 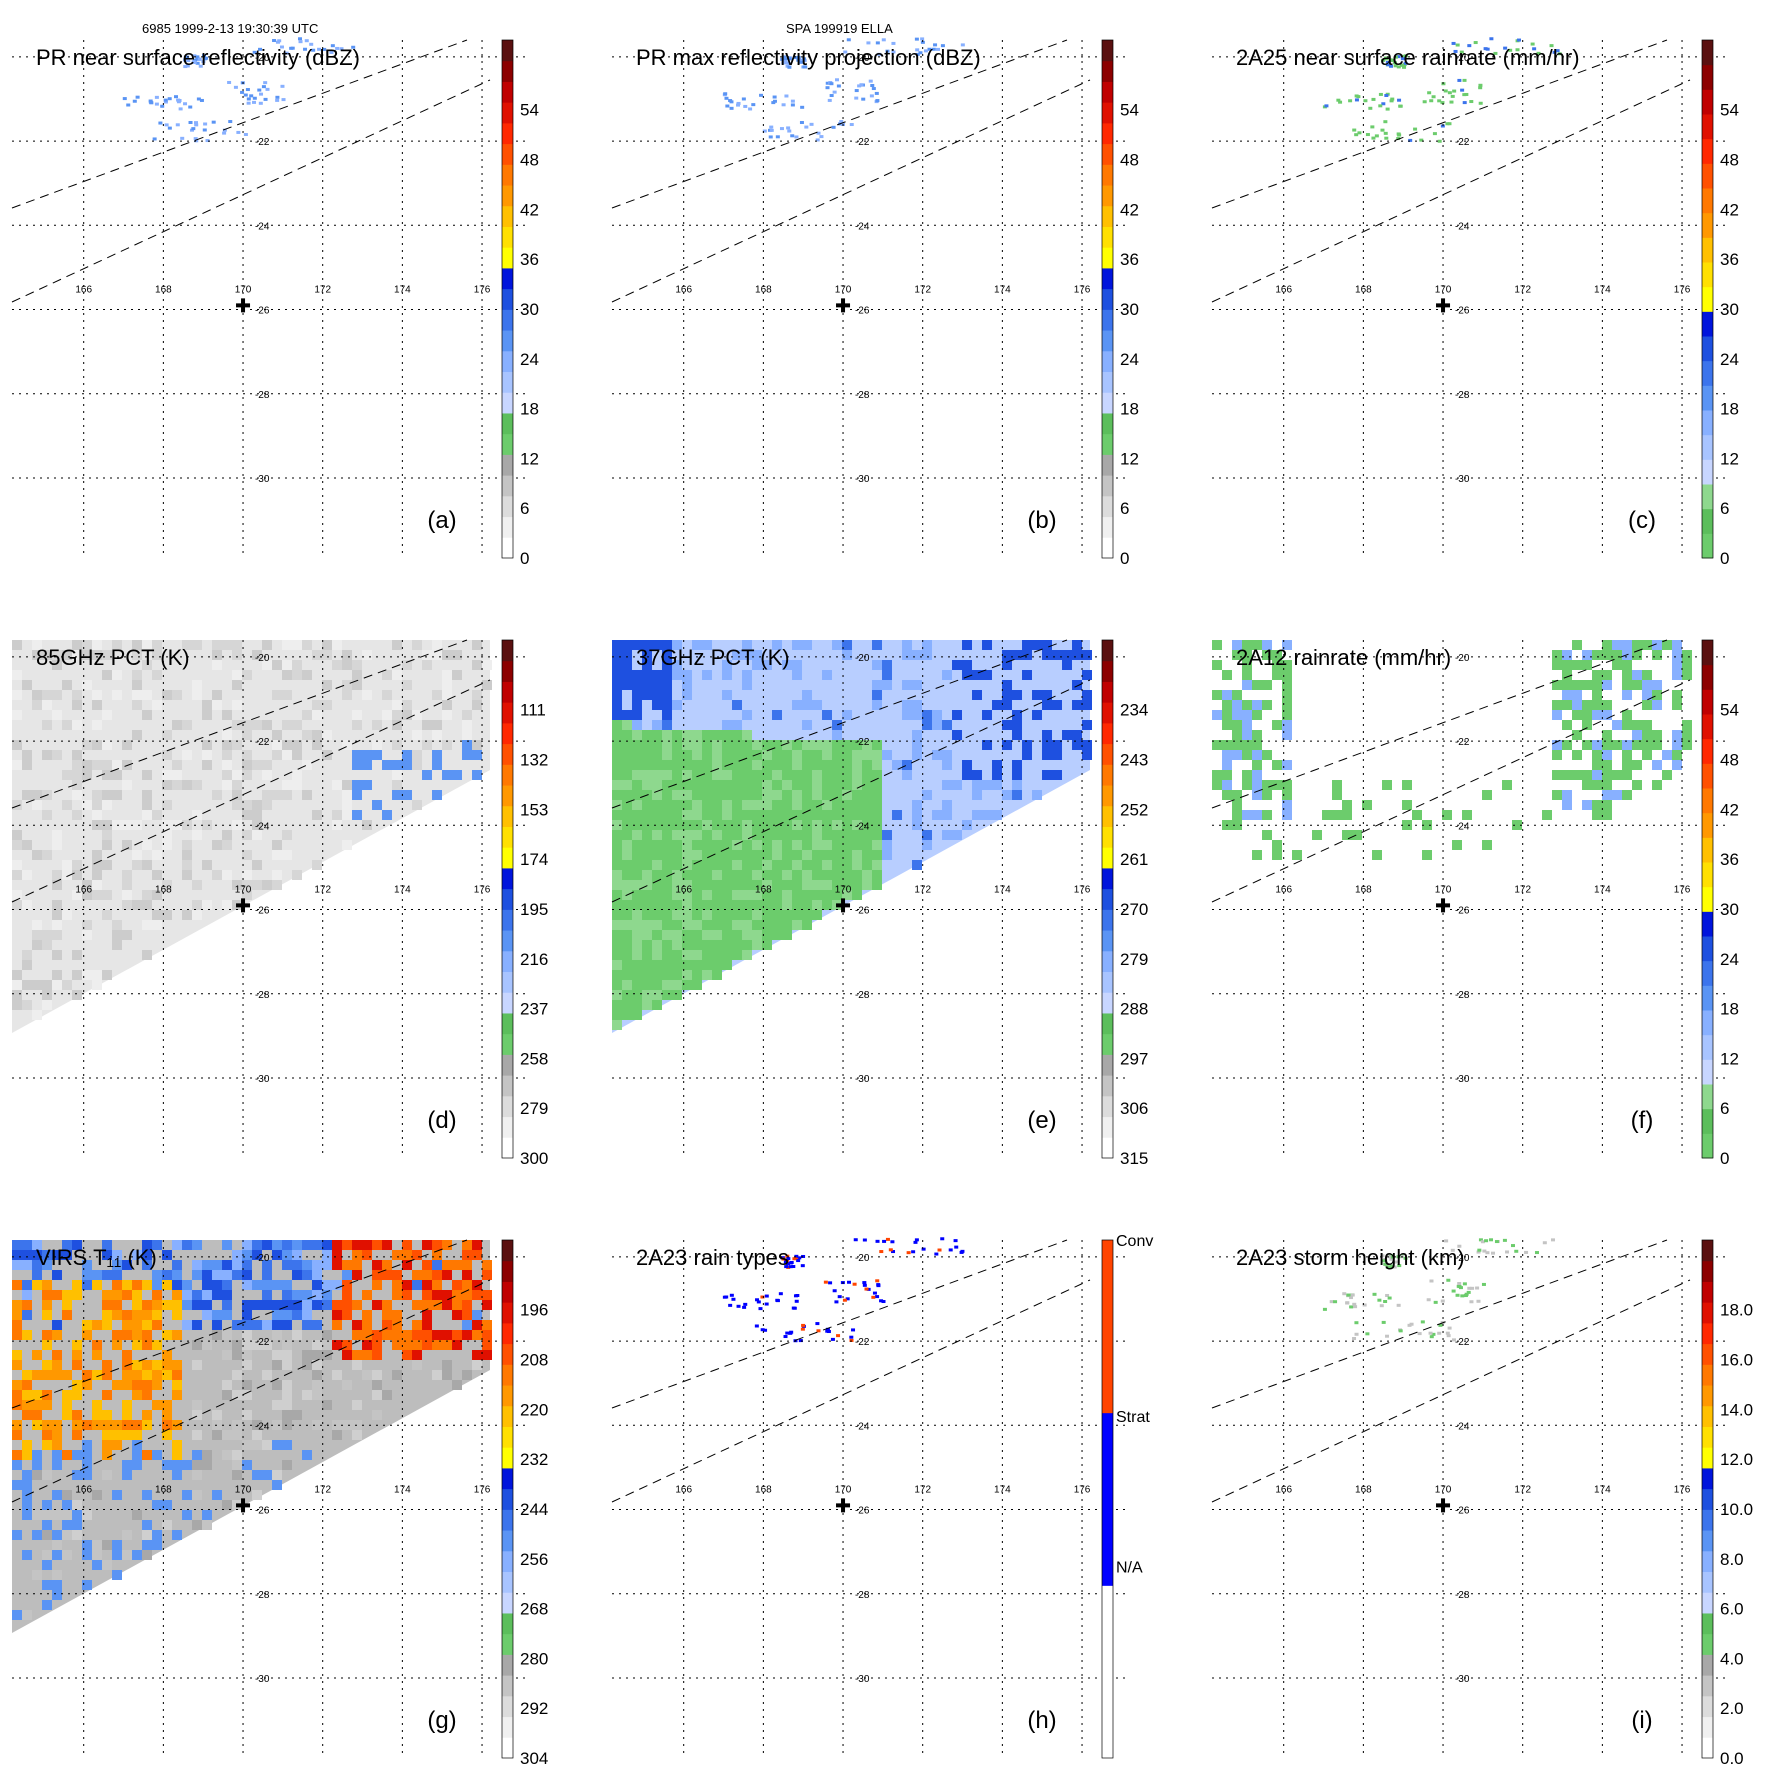 What do you see at coordinates (1732, 1758) in the screenshot?
I see `colorbar-label: 0.0` at bounding box center [1732, 1758].